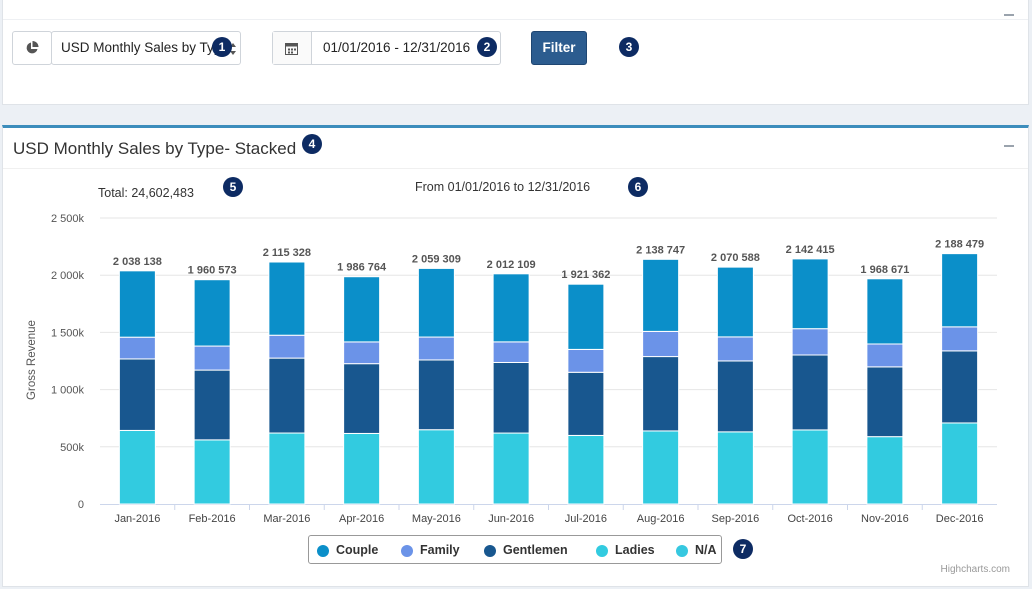 The image size is (1032, 589). I want to click on annotation-badge-6: 6, so click(638, 187).